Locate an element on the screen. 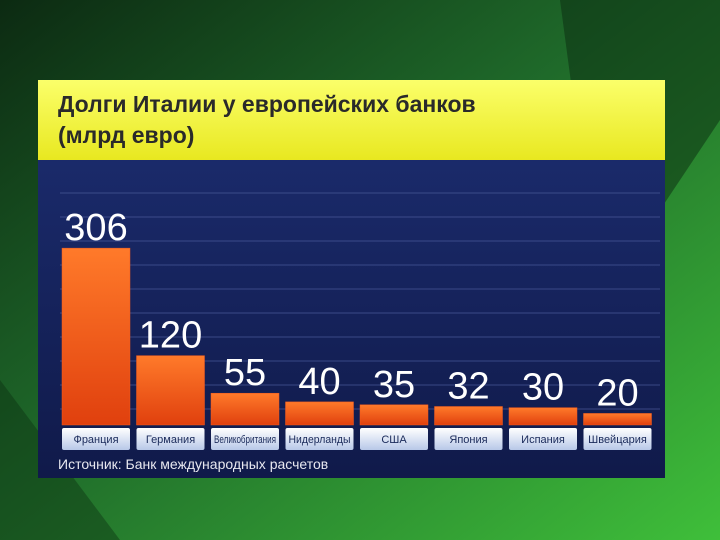 This screenshot has width=720, height=540. x-tick-label: США is located at coordinates (394, 440).